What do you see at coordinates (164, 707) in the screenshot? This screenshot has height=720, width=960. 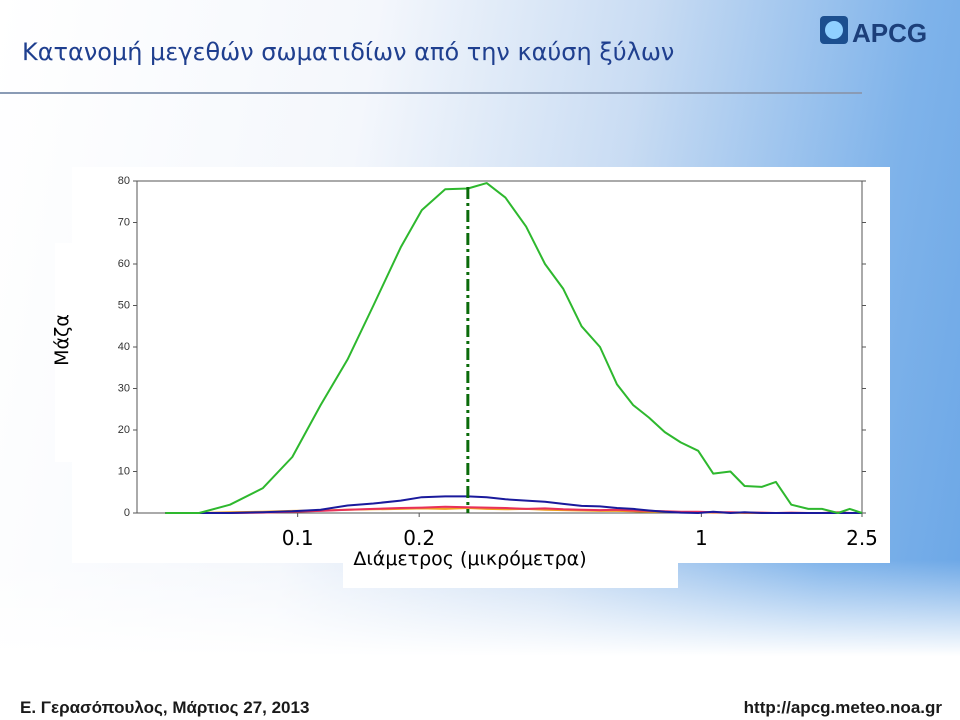 I see `footer-left: Ε. Γερασόπουλος, Μάρτιος 27, 2013` at bounding box center [164, 707].